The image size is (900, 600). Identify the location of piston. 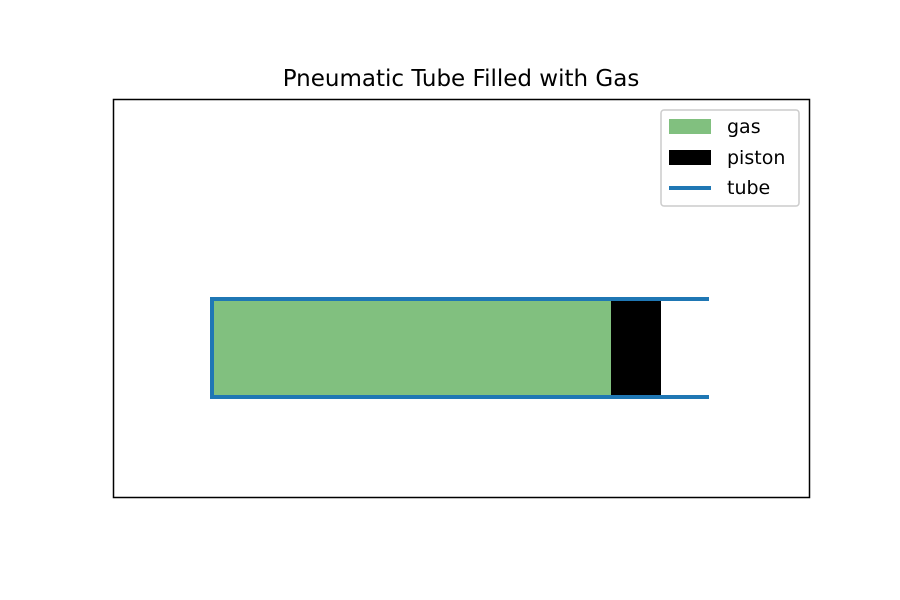
(636, 348).